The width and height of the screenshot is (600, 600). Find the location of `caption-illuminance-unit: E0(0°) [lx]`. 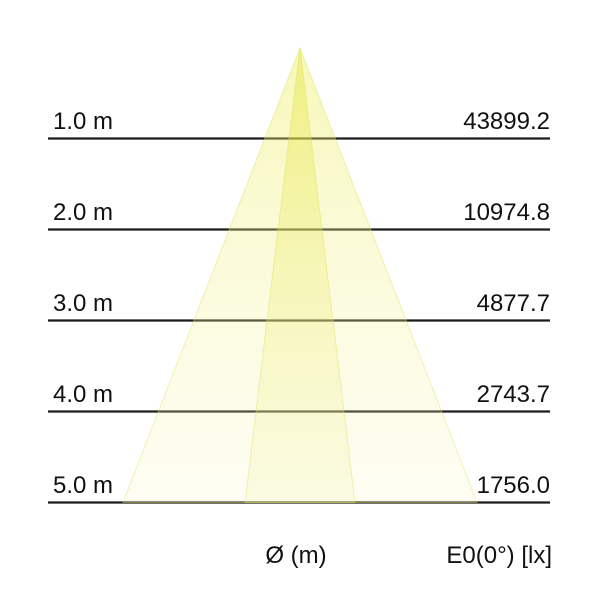

caption-illuminance-unit: E0(0°) [lx] is located at coordinates (499, 555).